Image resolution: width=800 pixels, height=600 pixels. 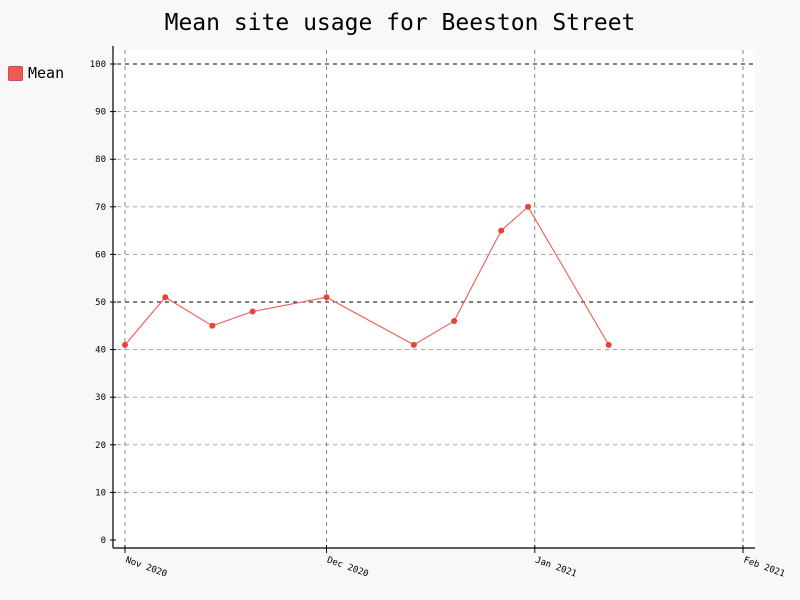 I want to click on y-tick-label: 80, so click(x=100, y=160).